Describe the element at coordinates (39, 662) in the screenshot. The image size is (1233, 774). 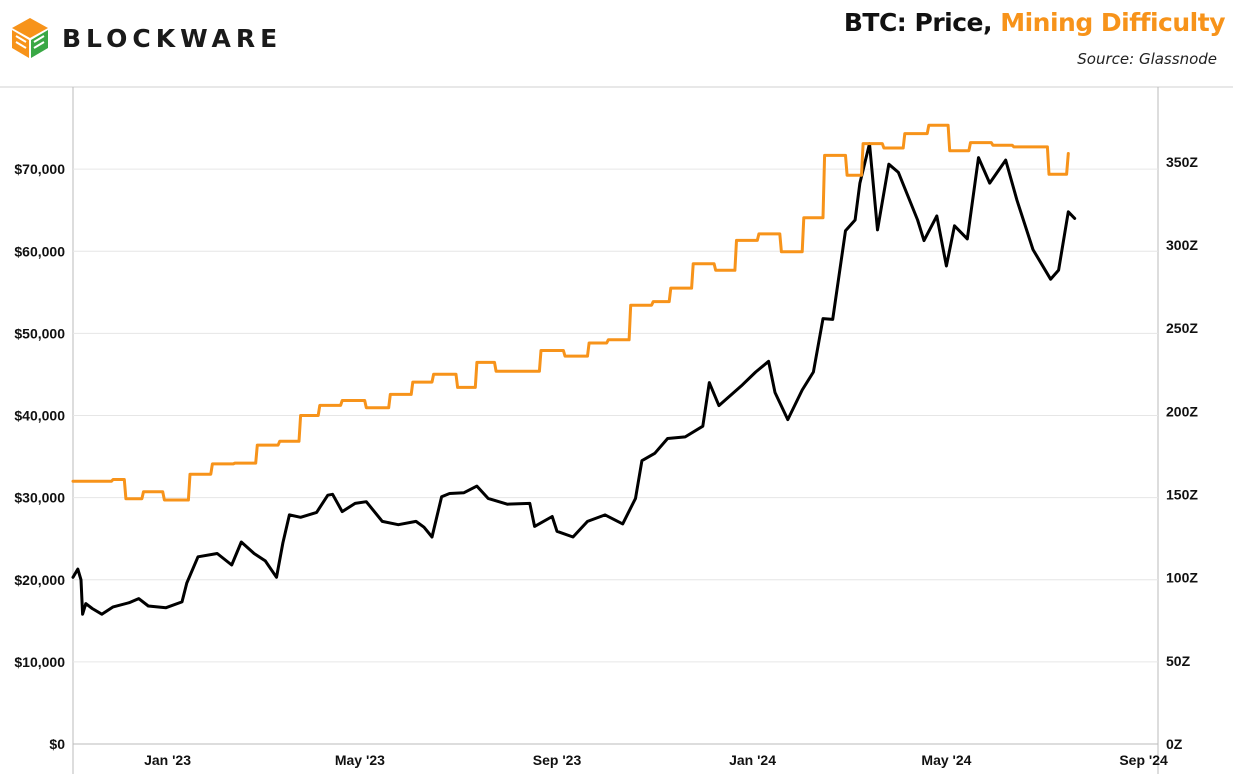
I see `y-left-tick-label: $10,000` at that location.